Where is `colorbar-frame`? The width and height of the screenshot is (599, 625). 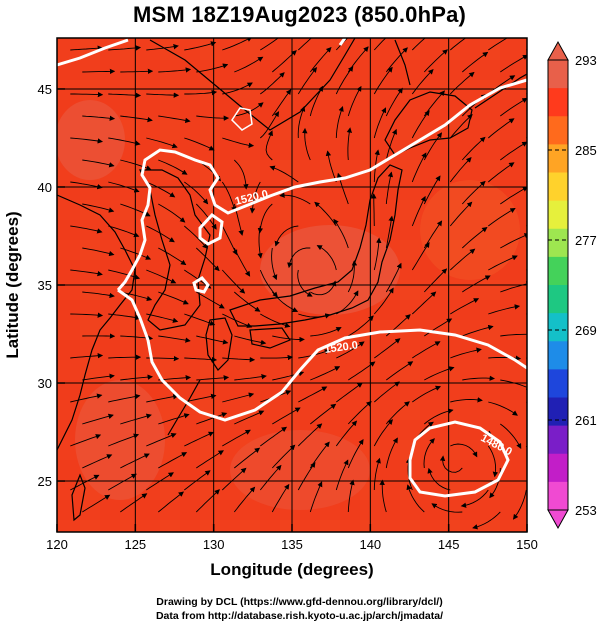
colorbar-frame is located at coordinates (558, 285).